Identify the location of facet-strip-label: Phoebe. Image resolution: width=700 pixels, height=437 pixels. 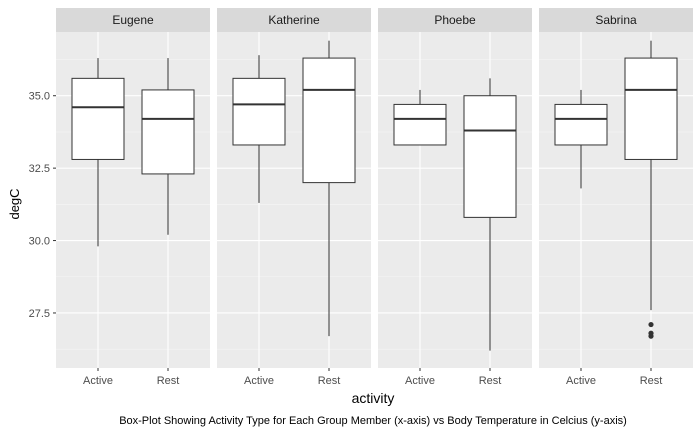
(455, 20).